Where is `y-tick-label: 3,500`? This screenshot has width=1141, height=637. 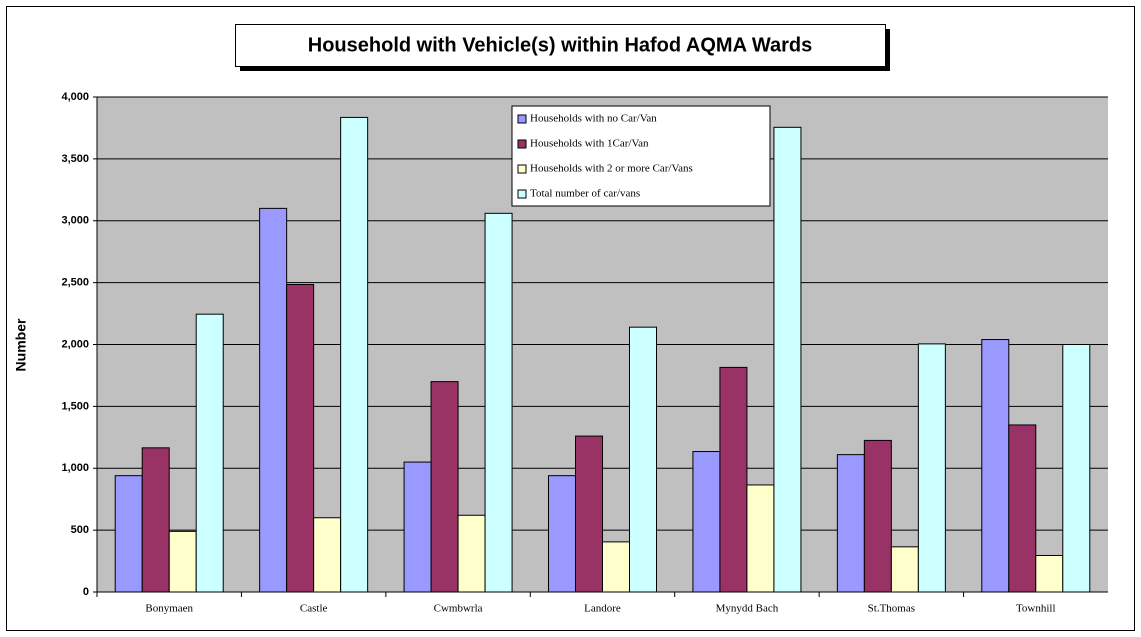
y-tick-label: 3,500 is located at coordinates (75, 159).